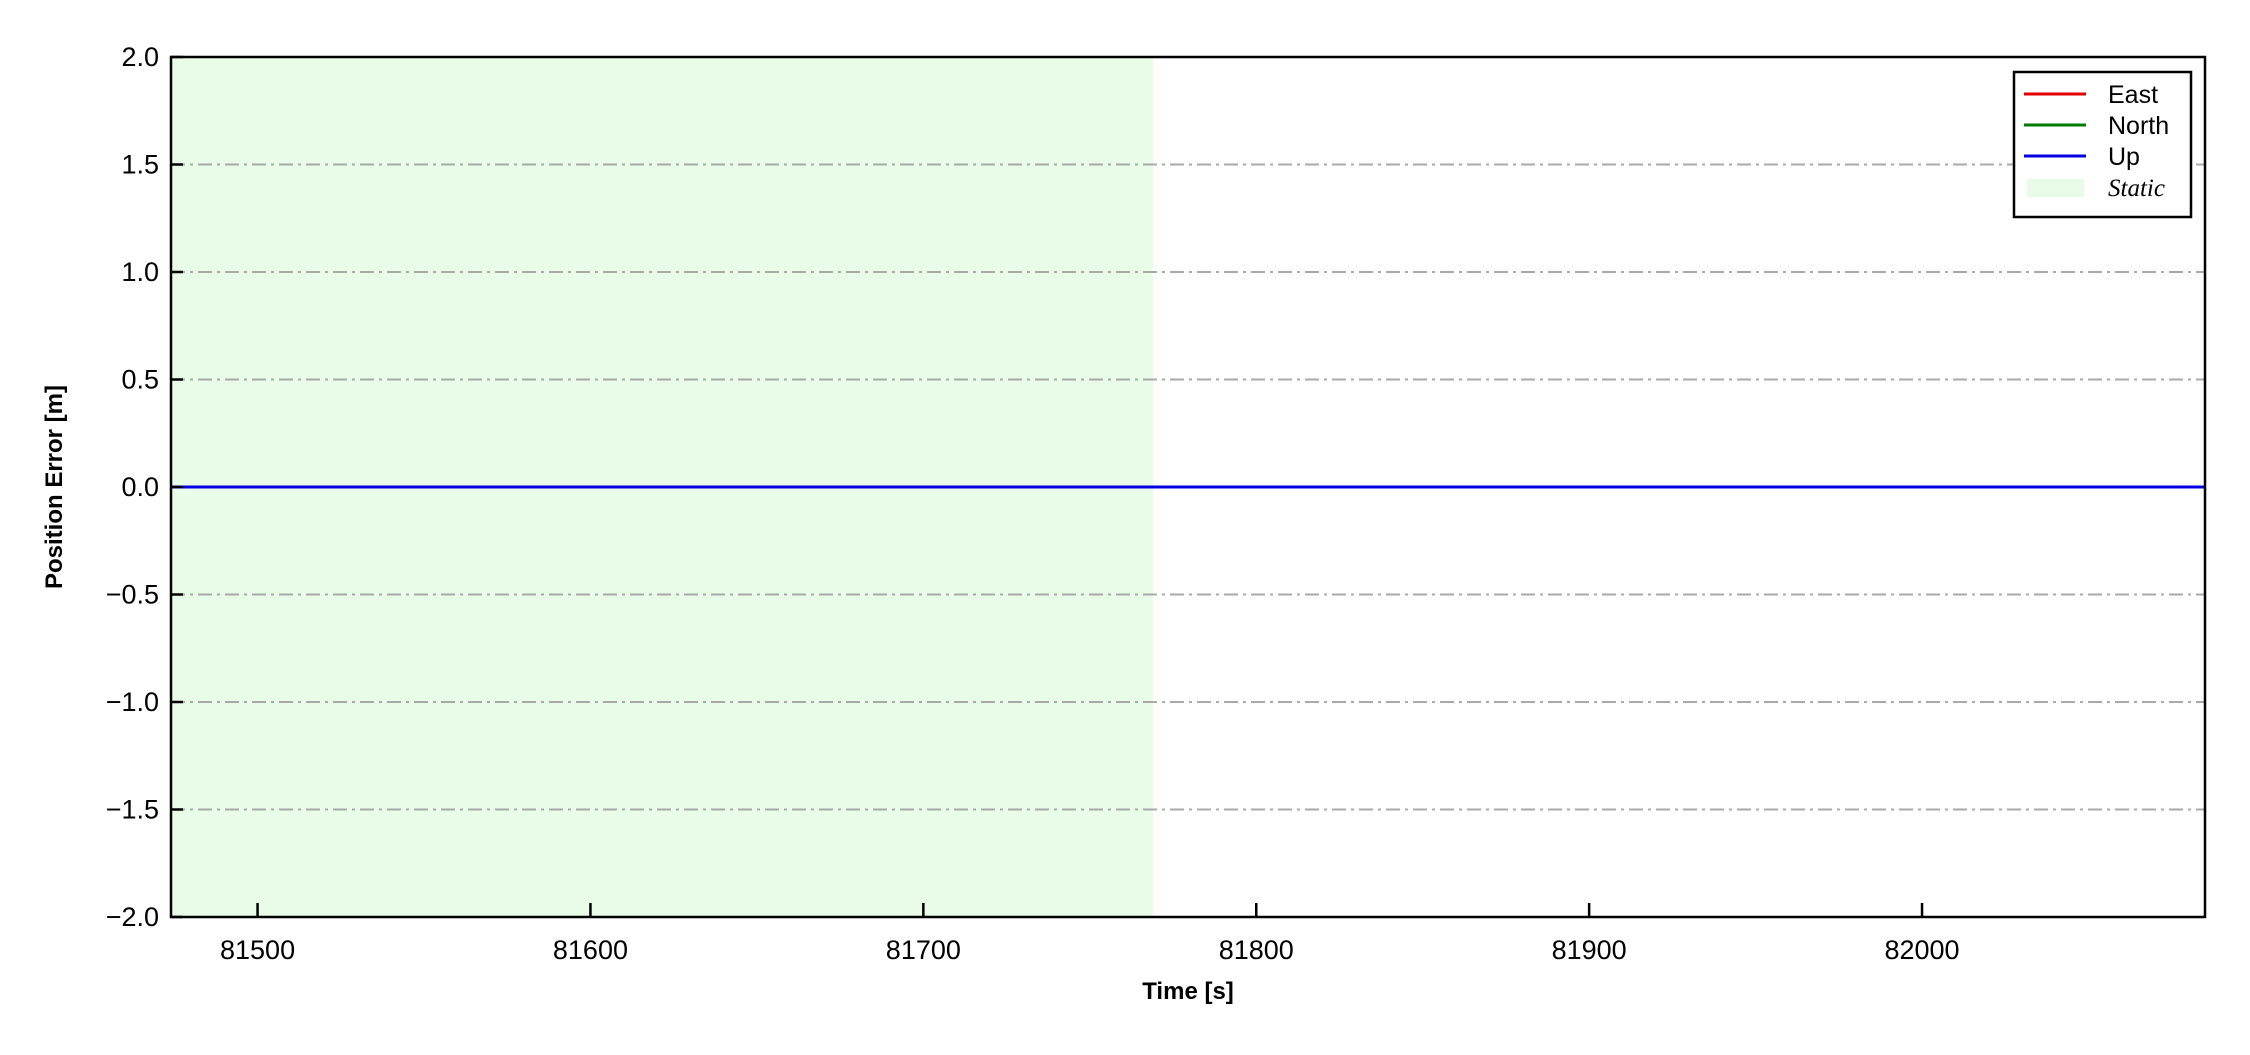 This screenshot has height=1055, width=2250. What do you see at coordinates (923, 950) in the screenshot?
I see `x-tick-label: 81700` at bounding box center [923, 950].